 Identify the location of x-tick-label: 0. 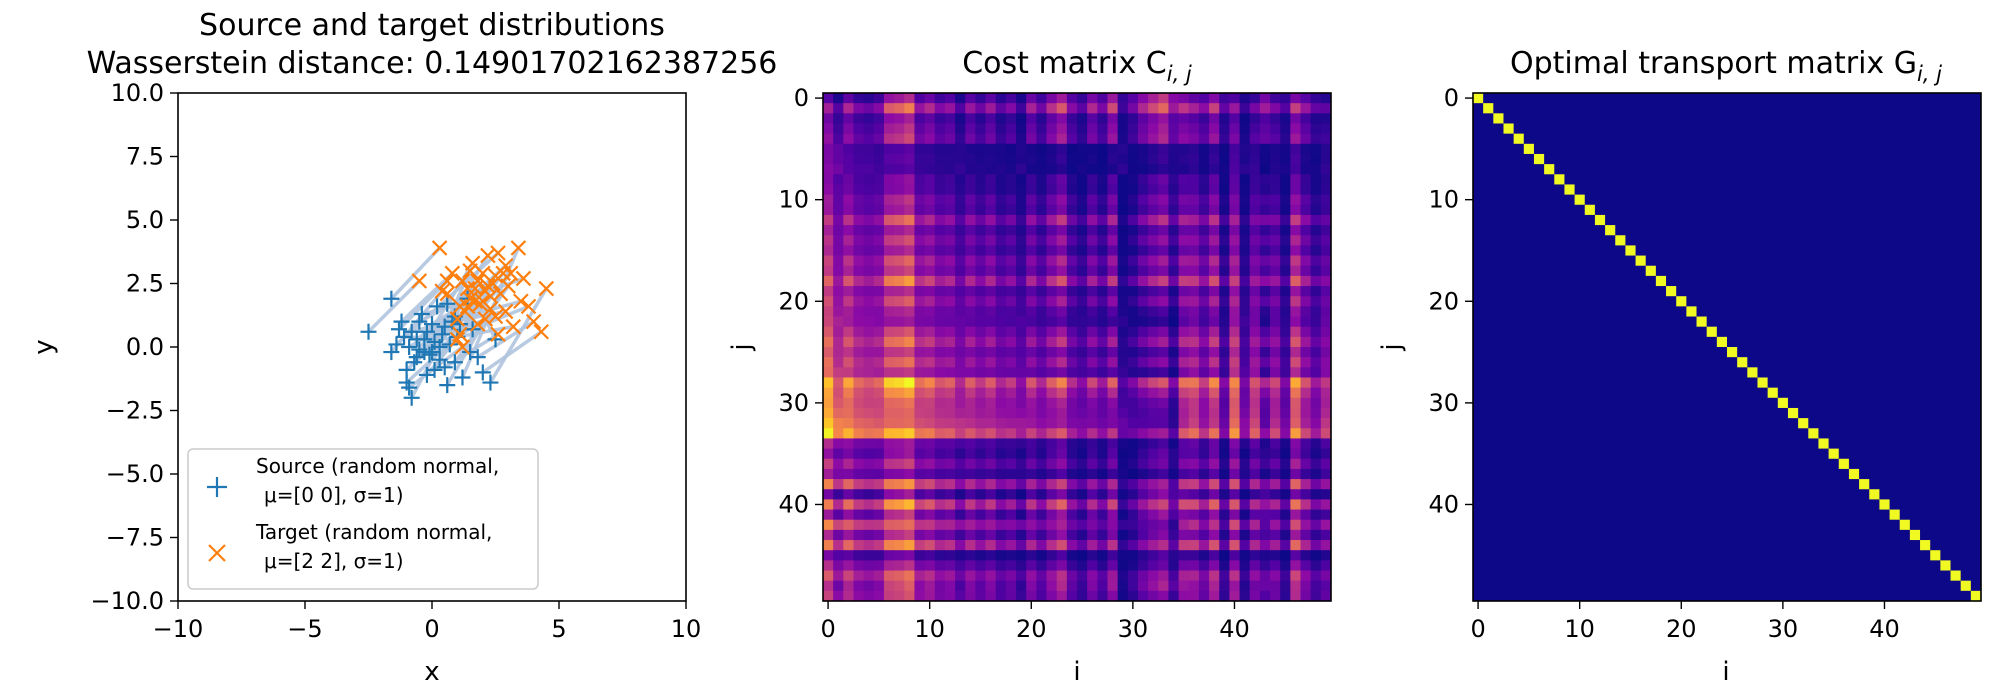
(431, 629).